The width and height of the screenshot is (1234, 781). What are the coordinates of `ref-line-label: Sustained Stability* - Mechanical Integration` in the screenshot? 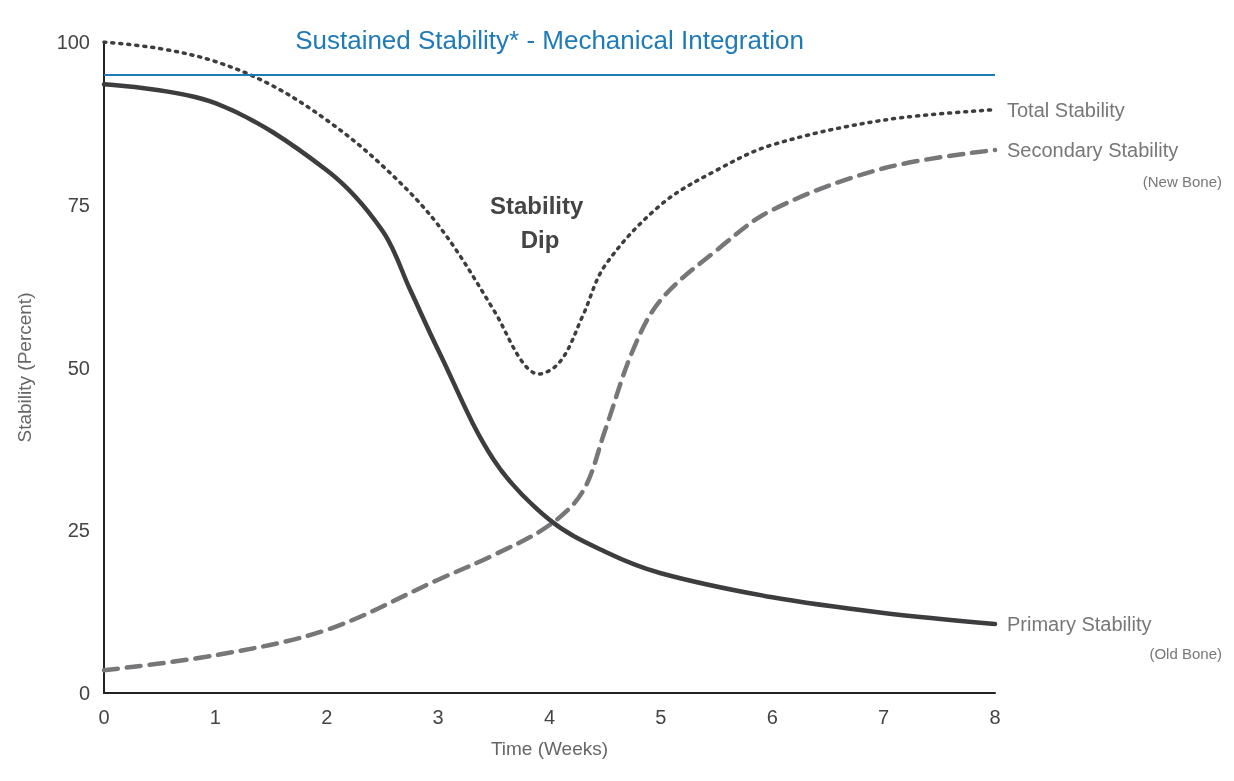 It's located at (549, 39).